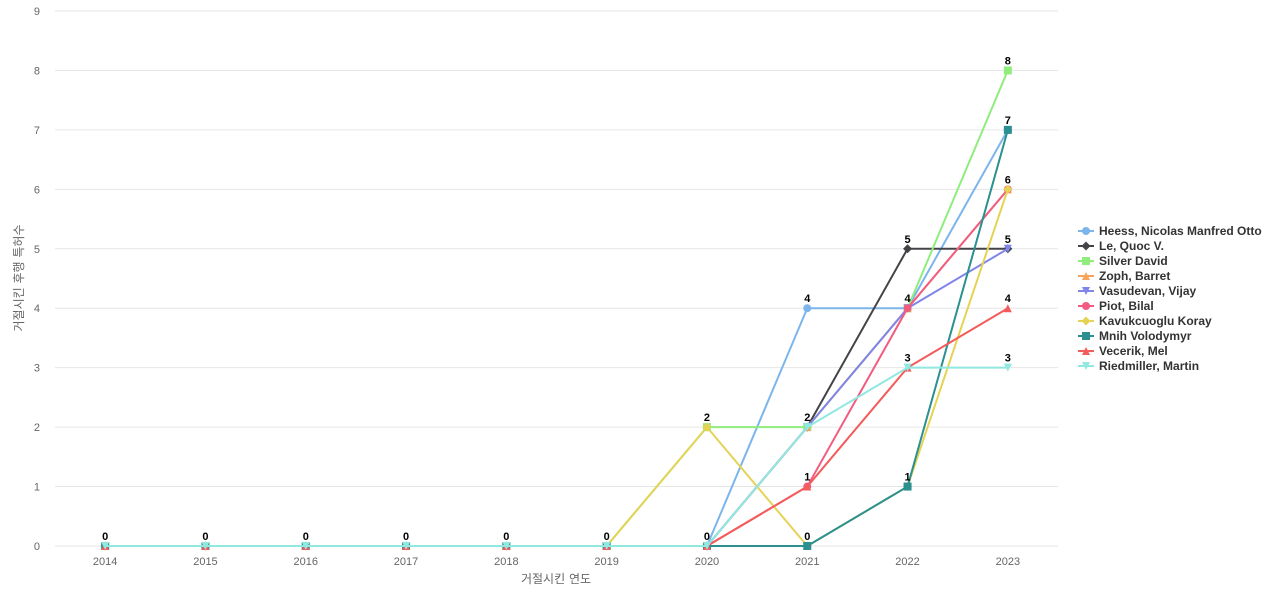 Image resolution: width=1280 pixels, height=600 pixels. Describe the element at coordinates (306, 562) in the screenshot. I see `x-tick-label: 2016` at that location.